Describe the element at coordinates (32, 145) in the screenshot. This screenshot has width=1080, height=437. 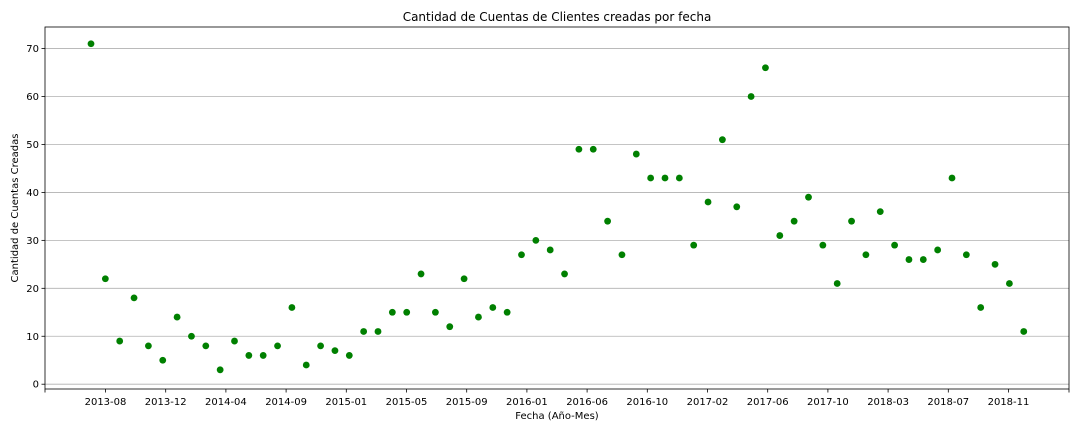
I see `y-tick-label: 50` at that location.